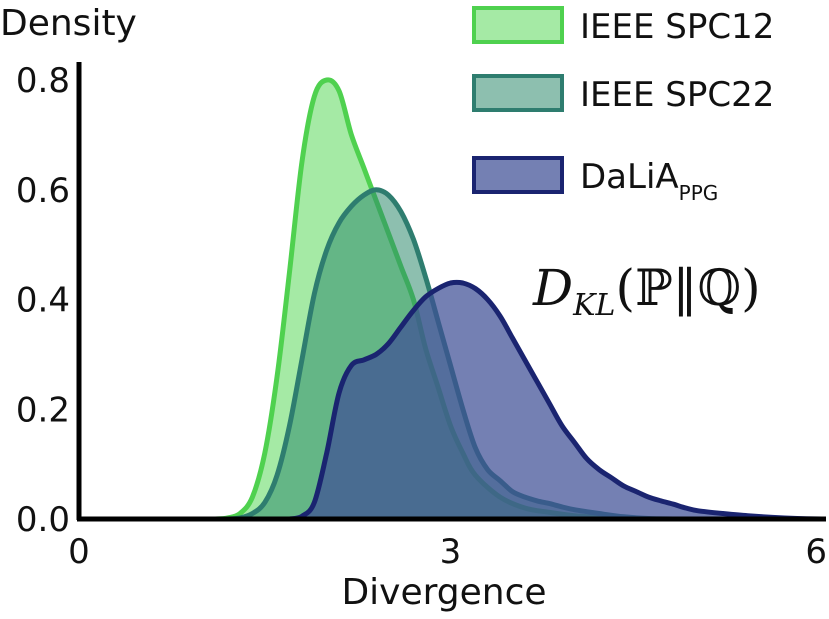 This screenshot has height=619, width=829. Describe the element at coordinates (43, 520) in the screenshot. I see `y-tick-label-0: 0.0` at that location.